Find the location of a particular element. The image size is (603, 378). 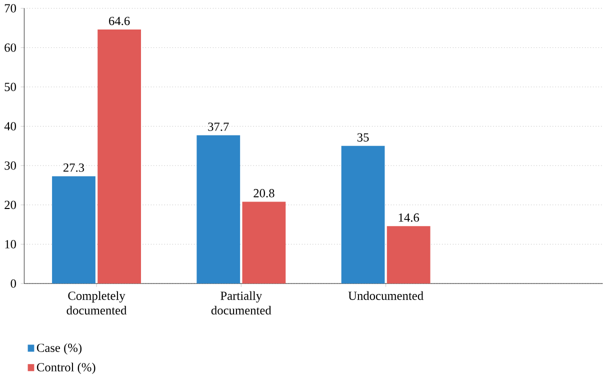

y-tick-label: 70 is located at coordinates (10, 8).